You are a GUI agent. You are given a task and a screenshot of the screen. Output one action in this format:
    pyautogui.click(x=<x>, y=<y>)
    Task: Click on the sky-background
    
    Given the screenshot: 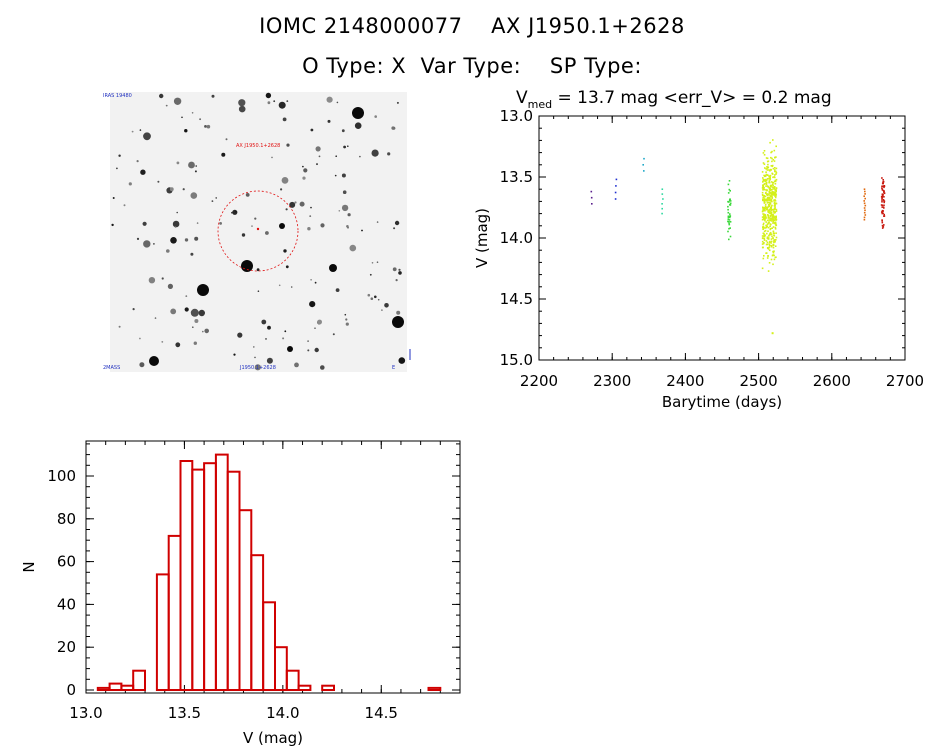 What is the action you would take?
    pyautogui.click(x=258, y=232)
    